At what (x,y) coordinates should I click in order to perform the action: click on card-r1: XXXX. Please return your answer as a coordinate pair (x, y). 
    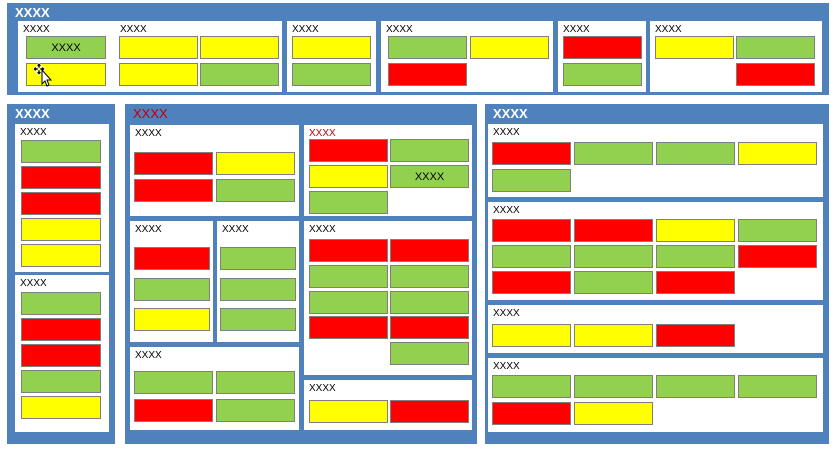
    Looking at the image, I should click on (655, 160).